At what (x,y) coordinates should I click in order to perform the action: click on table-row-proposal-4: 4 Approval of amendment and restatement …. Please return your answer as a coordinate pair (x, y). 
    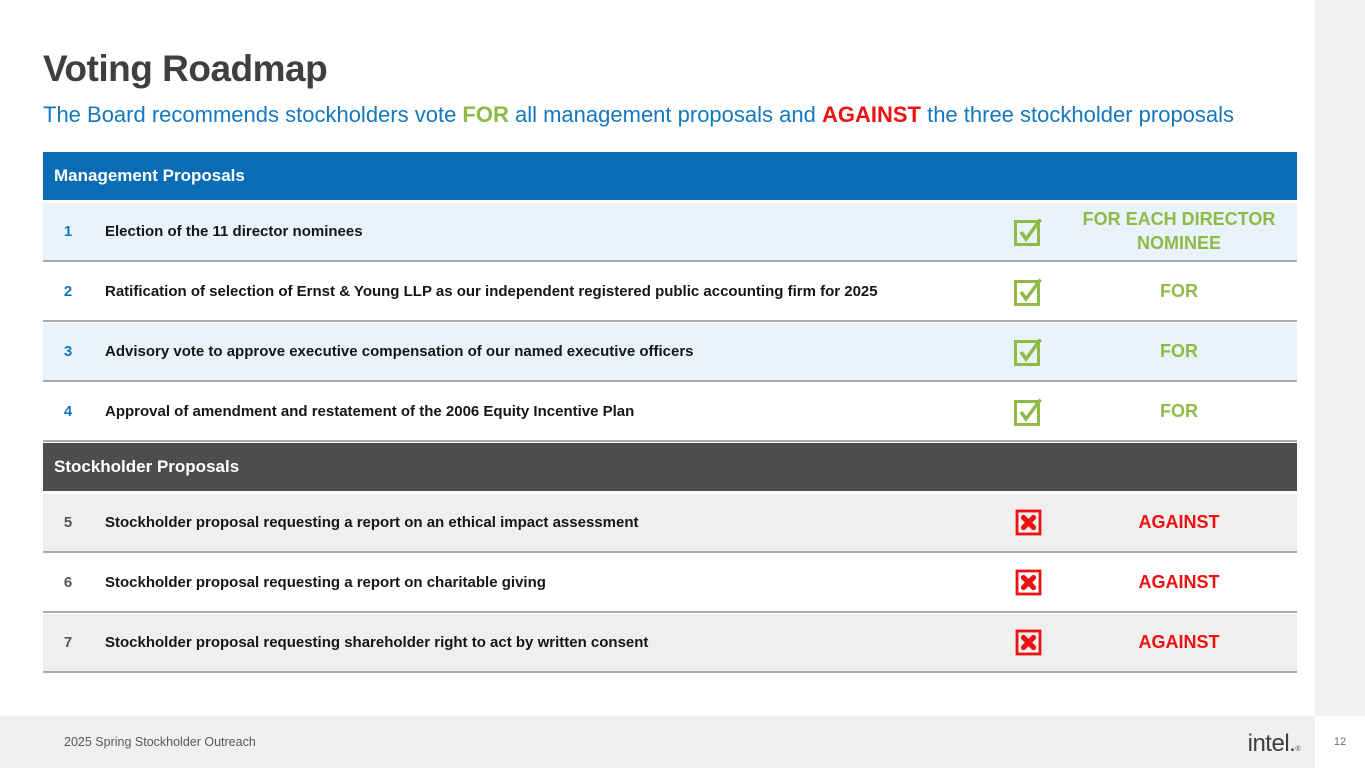
    Looking at the image, I should click on (670, 412).